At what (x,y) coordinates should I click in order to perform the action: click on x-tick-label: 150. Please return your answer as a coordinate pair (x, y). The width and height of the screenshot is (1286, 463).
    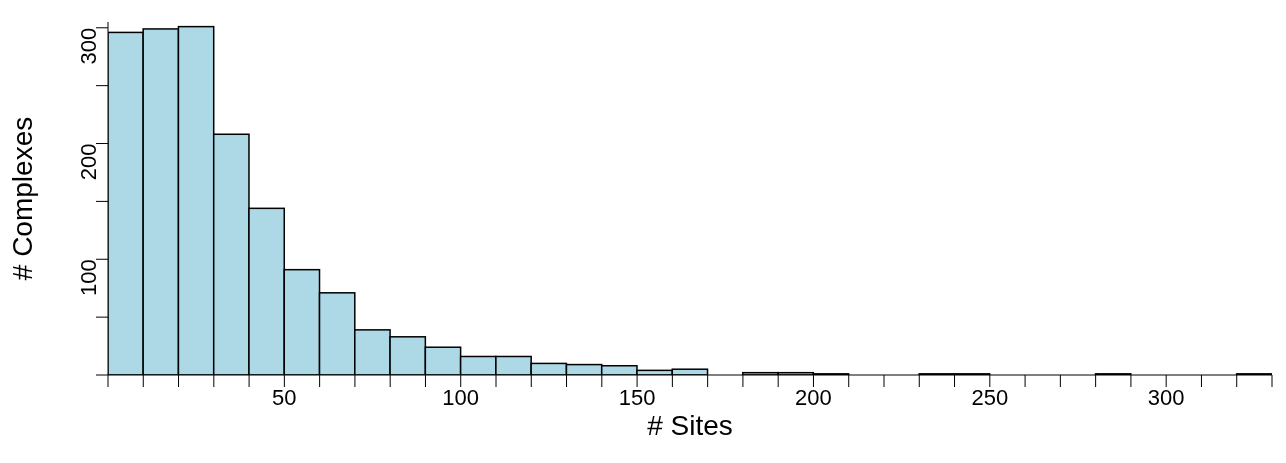
    Looking at the image, I should click on (637, 397).